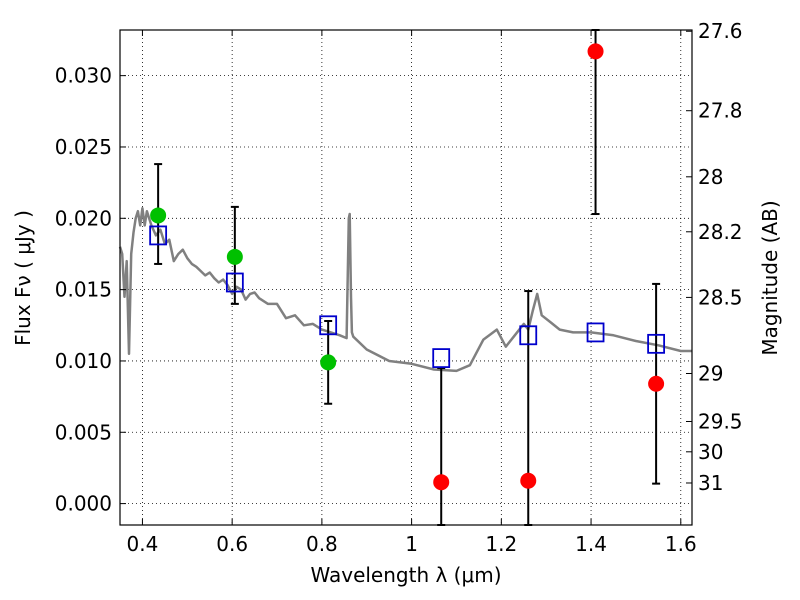  Describe the element at coordinates (720, 297) in the screenshot. I see `y2-tick-label: 28.5` at that location.